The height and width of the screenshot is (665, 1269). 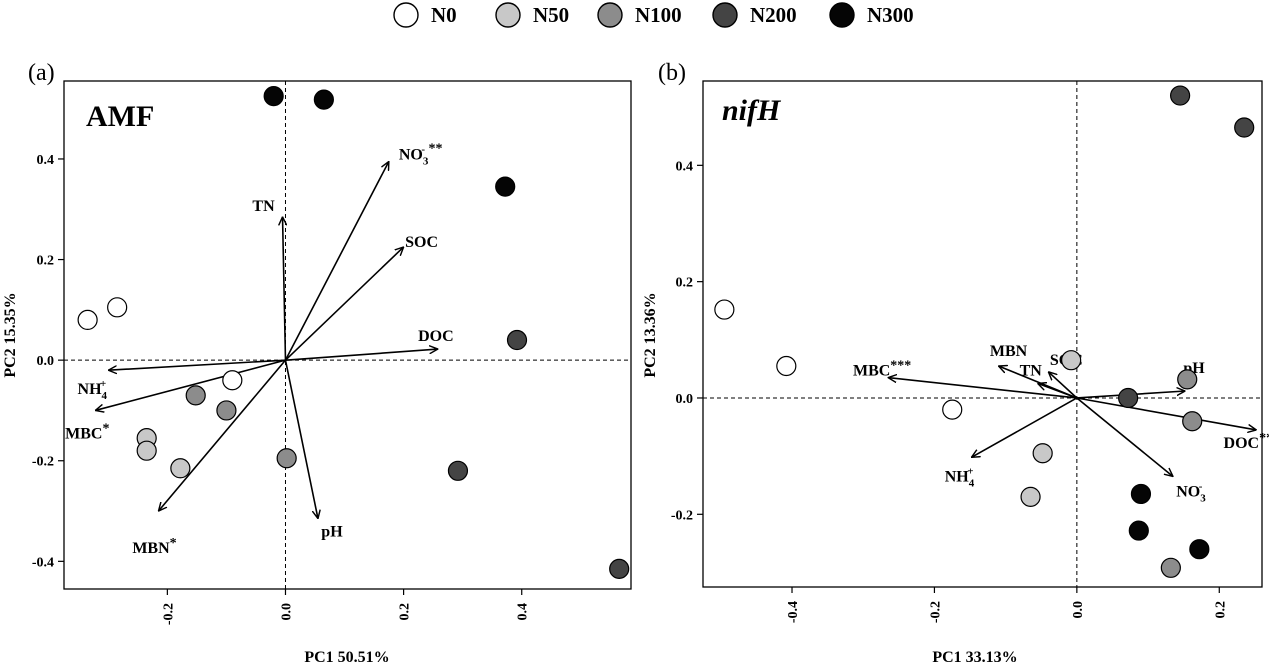 What do you see at coordinates (508, 15) in the screenshot?
I see `legend-marker-n50` at bounding box center [508, 15].